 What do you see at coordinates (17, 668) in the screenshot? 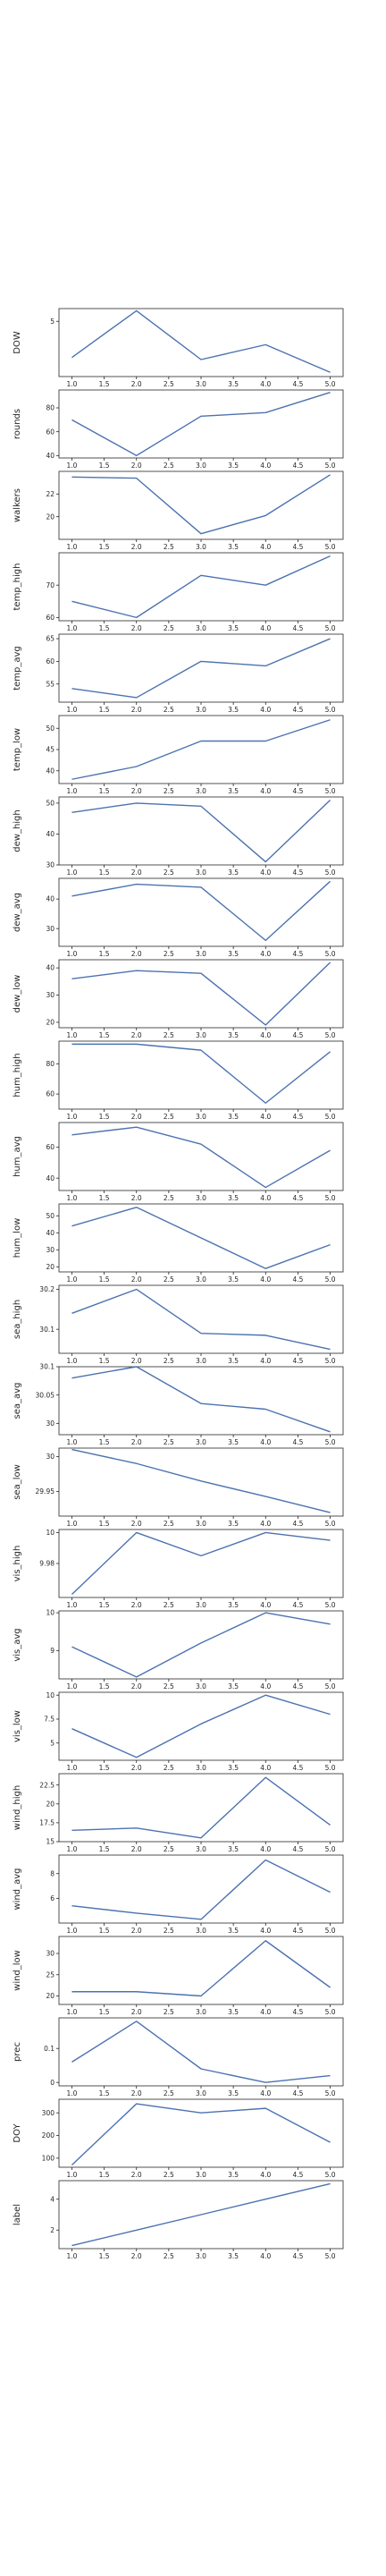
I see `y-axis-label: temp_avg` at bounding box center [17, 668].